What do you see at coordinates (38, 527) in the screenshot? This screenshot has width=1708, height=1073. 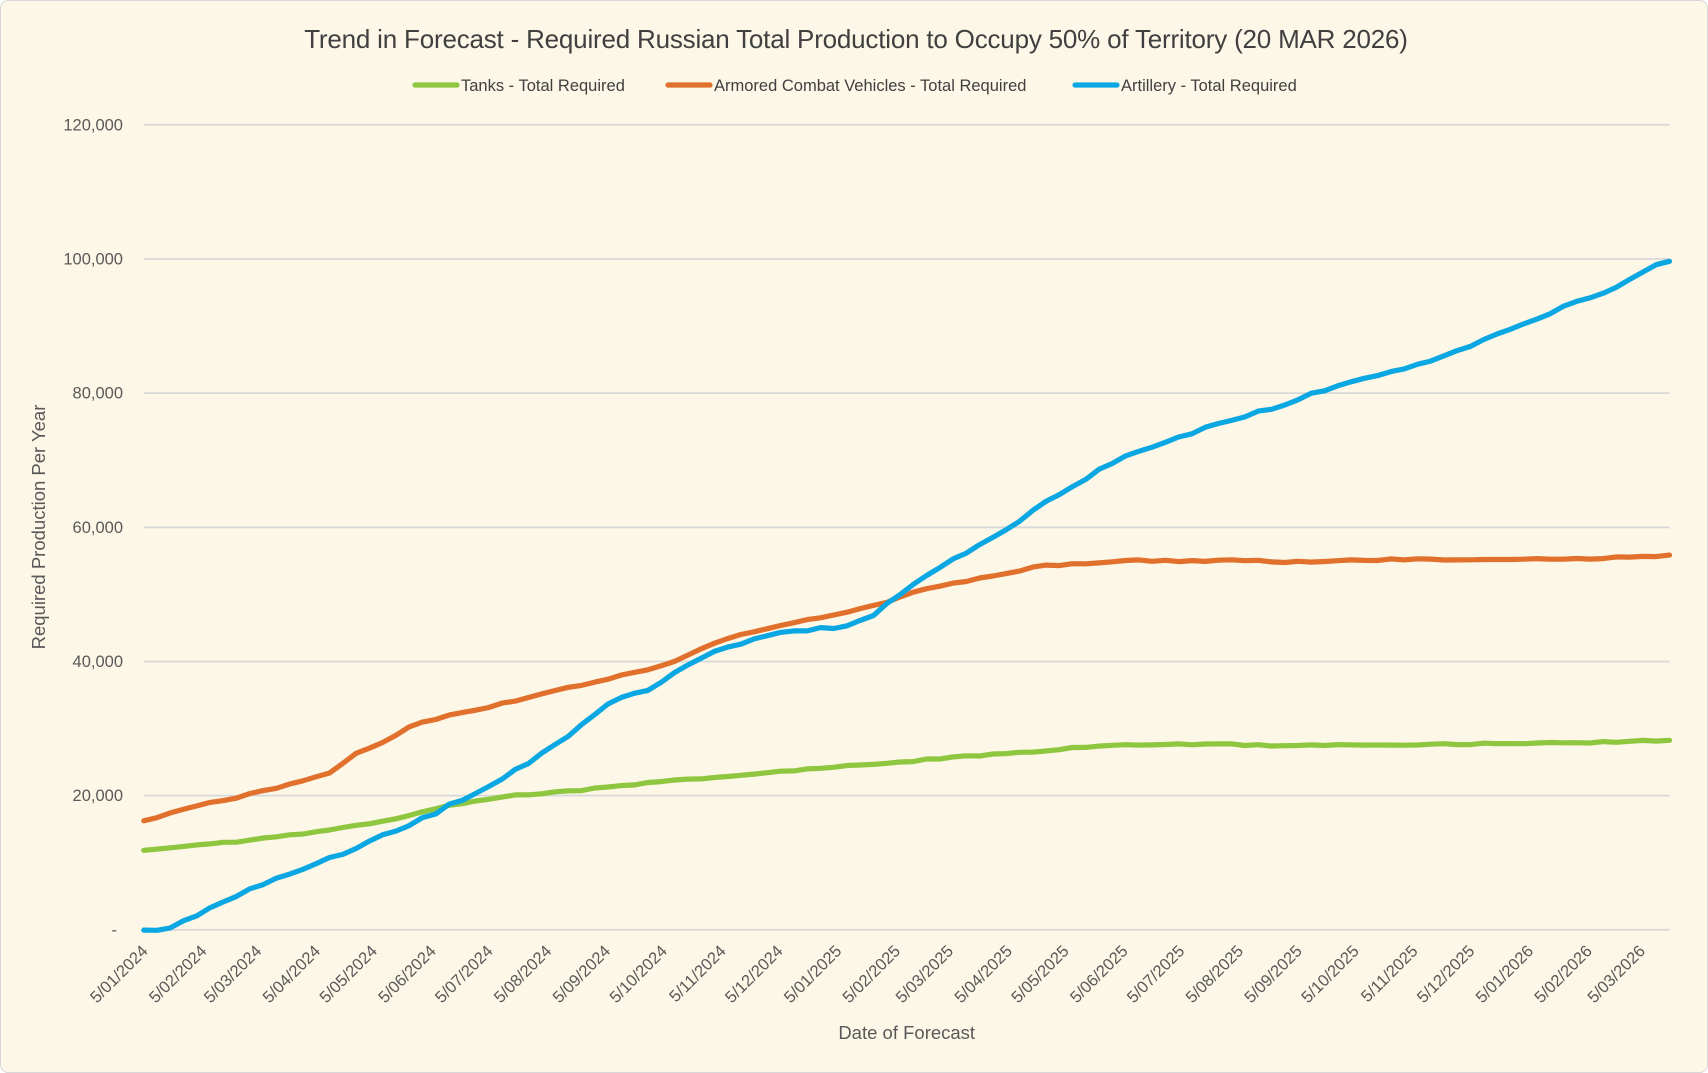 I see `svg-text: Required Production Per Year` at bounding box center [38, 527].